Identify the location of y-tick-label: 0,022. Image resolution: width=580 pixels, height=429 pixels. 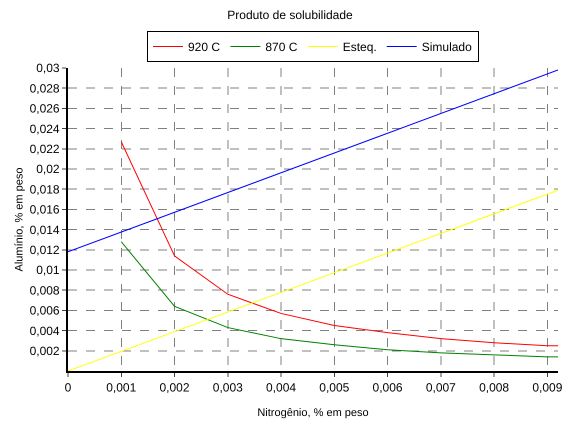
(45, 149).